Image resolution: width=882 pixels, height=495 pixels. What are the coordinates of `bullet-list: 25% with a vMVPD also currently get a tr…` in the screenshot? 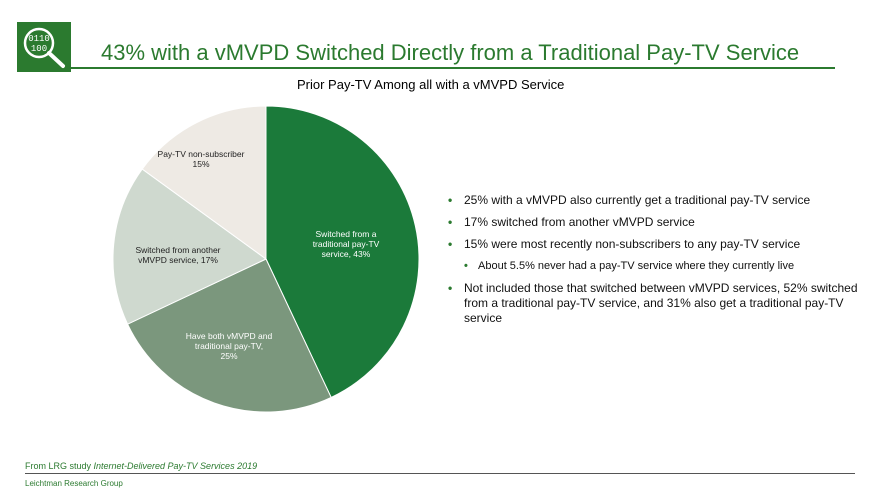 It's located at (658, 263).